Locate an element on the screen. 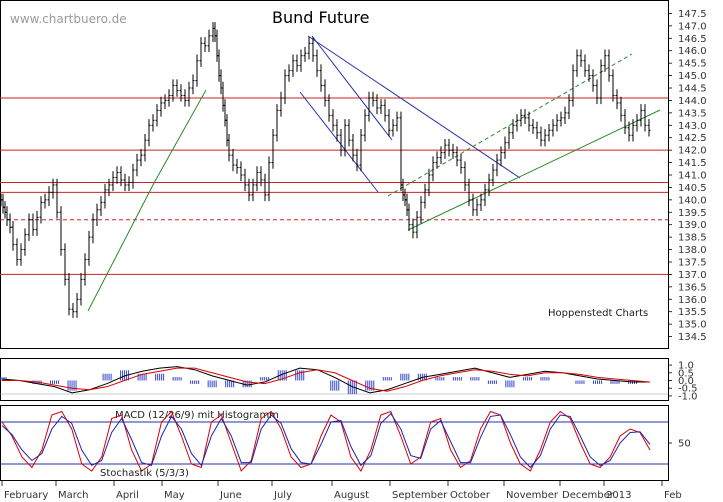 The height and width of the screenshot is (502, 723). price-tick-label: 138.5 is located at coordinates (692, 238).